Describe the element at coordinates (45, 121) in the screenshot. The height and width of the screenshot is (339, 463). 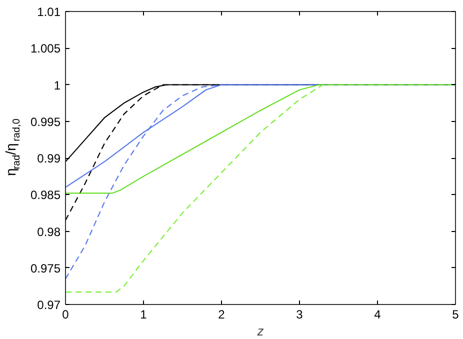
I see `y-tick-label: 0.995` at that location.